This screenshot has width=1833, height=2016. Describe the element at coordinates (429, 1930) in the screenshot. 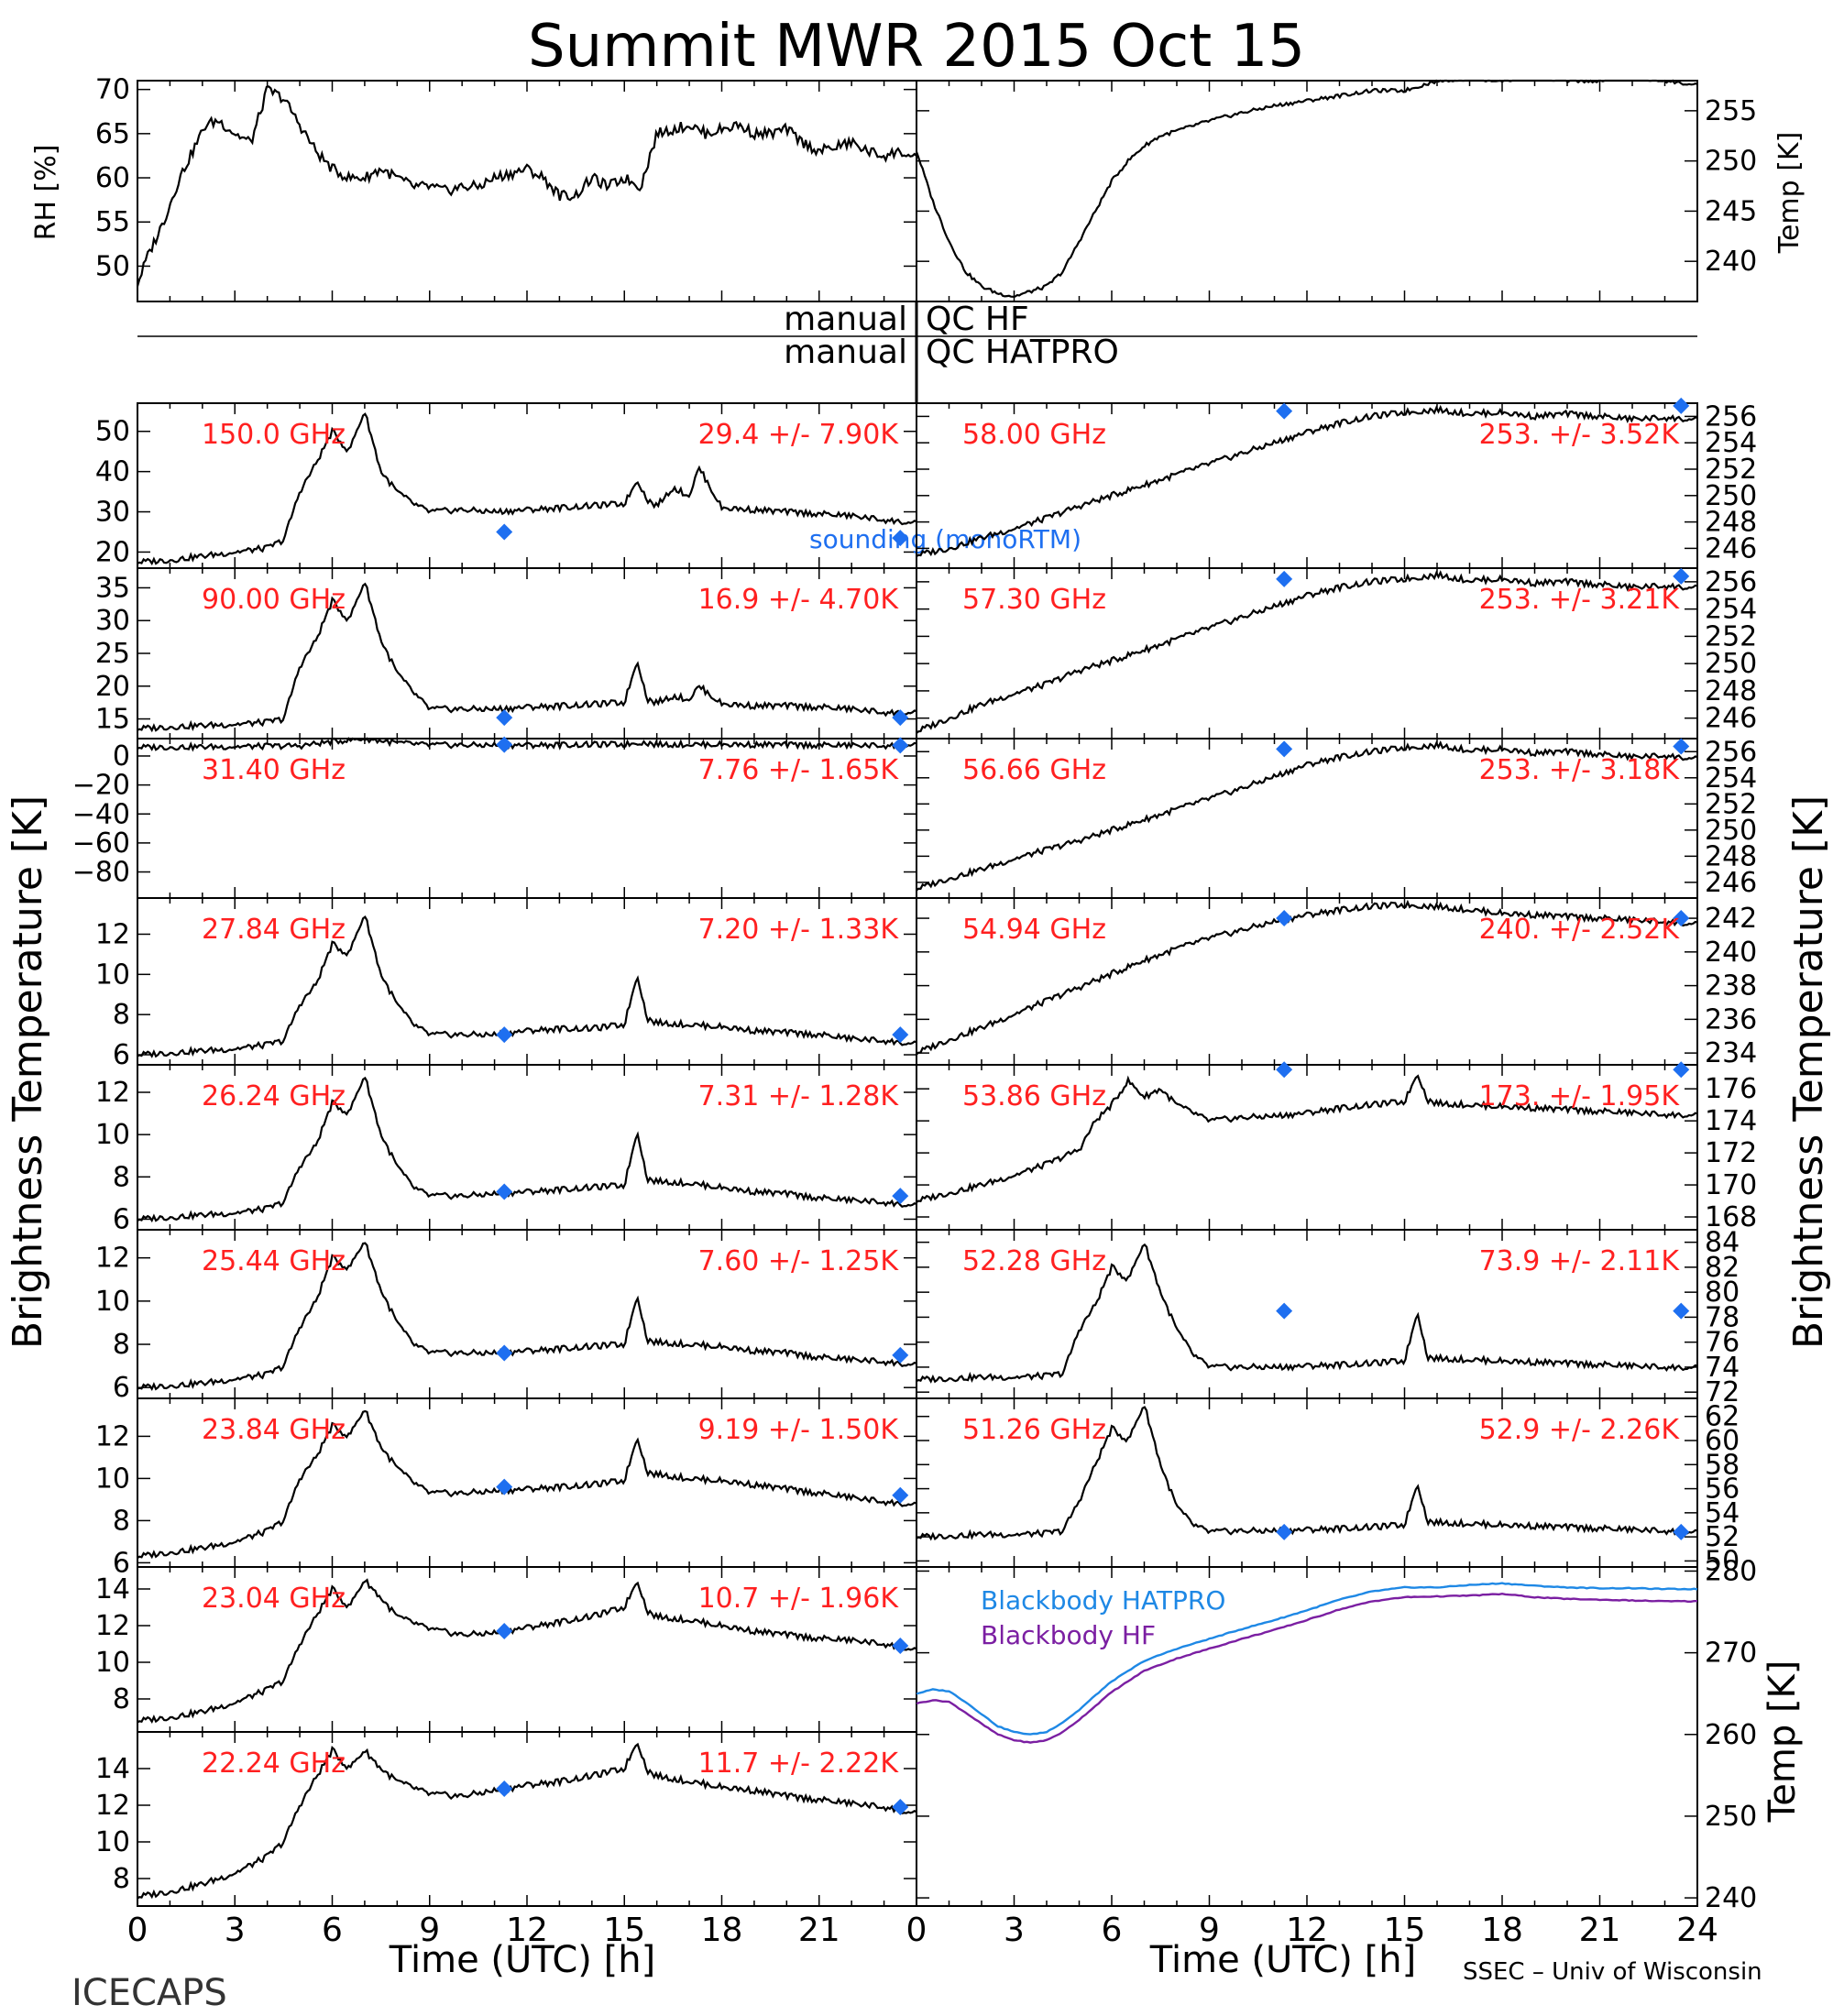

I see `x-tick-label: 9` at that location.